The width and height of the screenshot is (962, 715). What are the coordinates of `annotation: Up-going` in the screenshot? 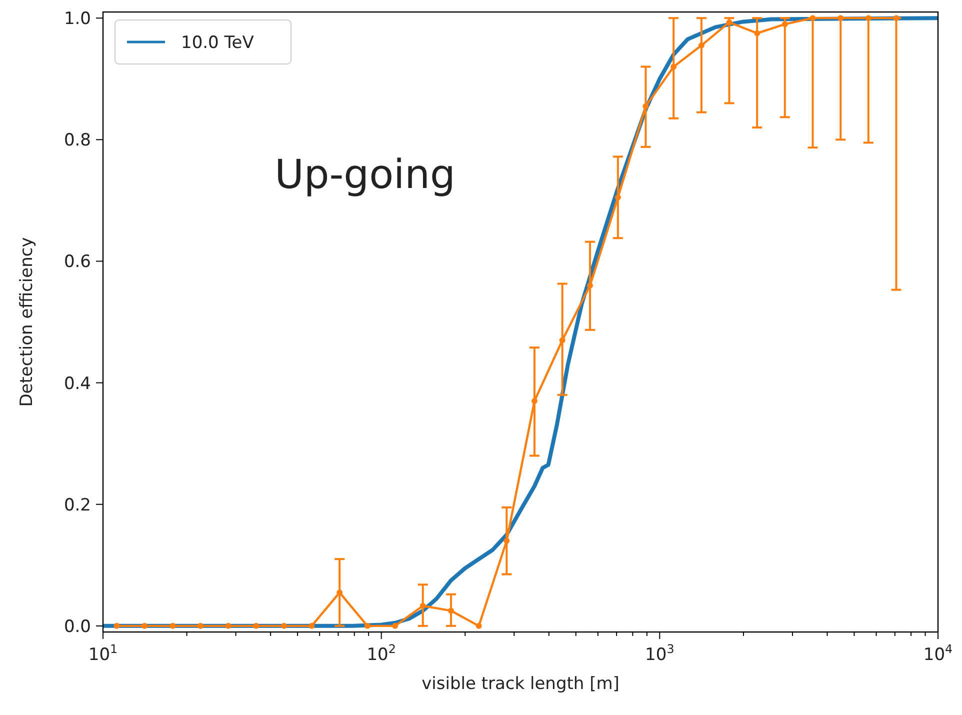 It's located at (365, 175).